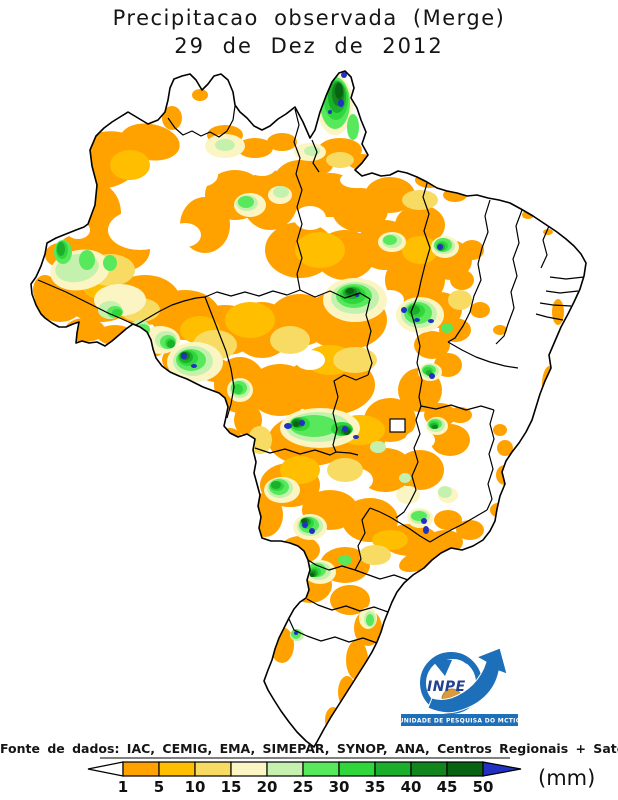 The image size is (618, 800). Describe the element at coordinates (123, 787) in the screenshot. I see `colorbar-tick-label: 1` at that location.